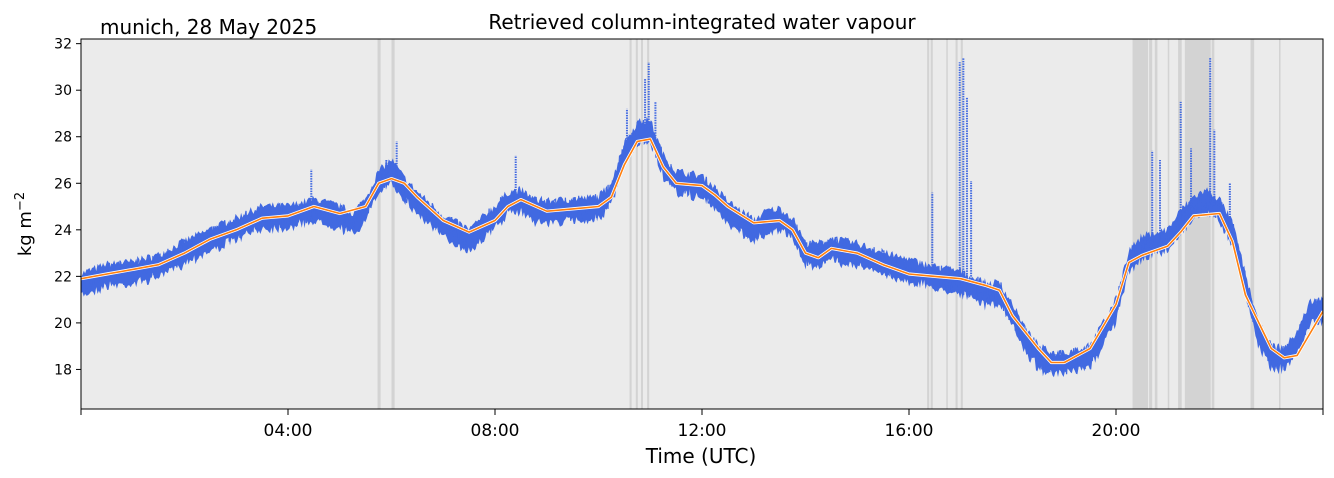 The height and width of the screenshot is (478, 1334). Describe the element at coordinates (701, 456) in the screenshot. I see `x-axis-label: Time (UTC)` at that location.